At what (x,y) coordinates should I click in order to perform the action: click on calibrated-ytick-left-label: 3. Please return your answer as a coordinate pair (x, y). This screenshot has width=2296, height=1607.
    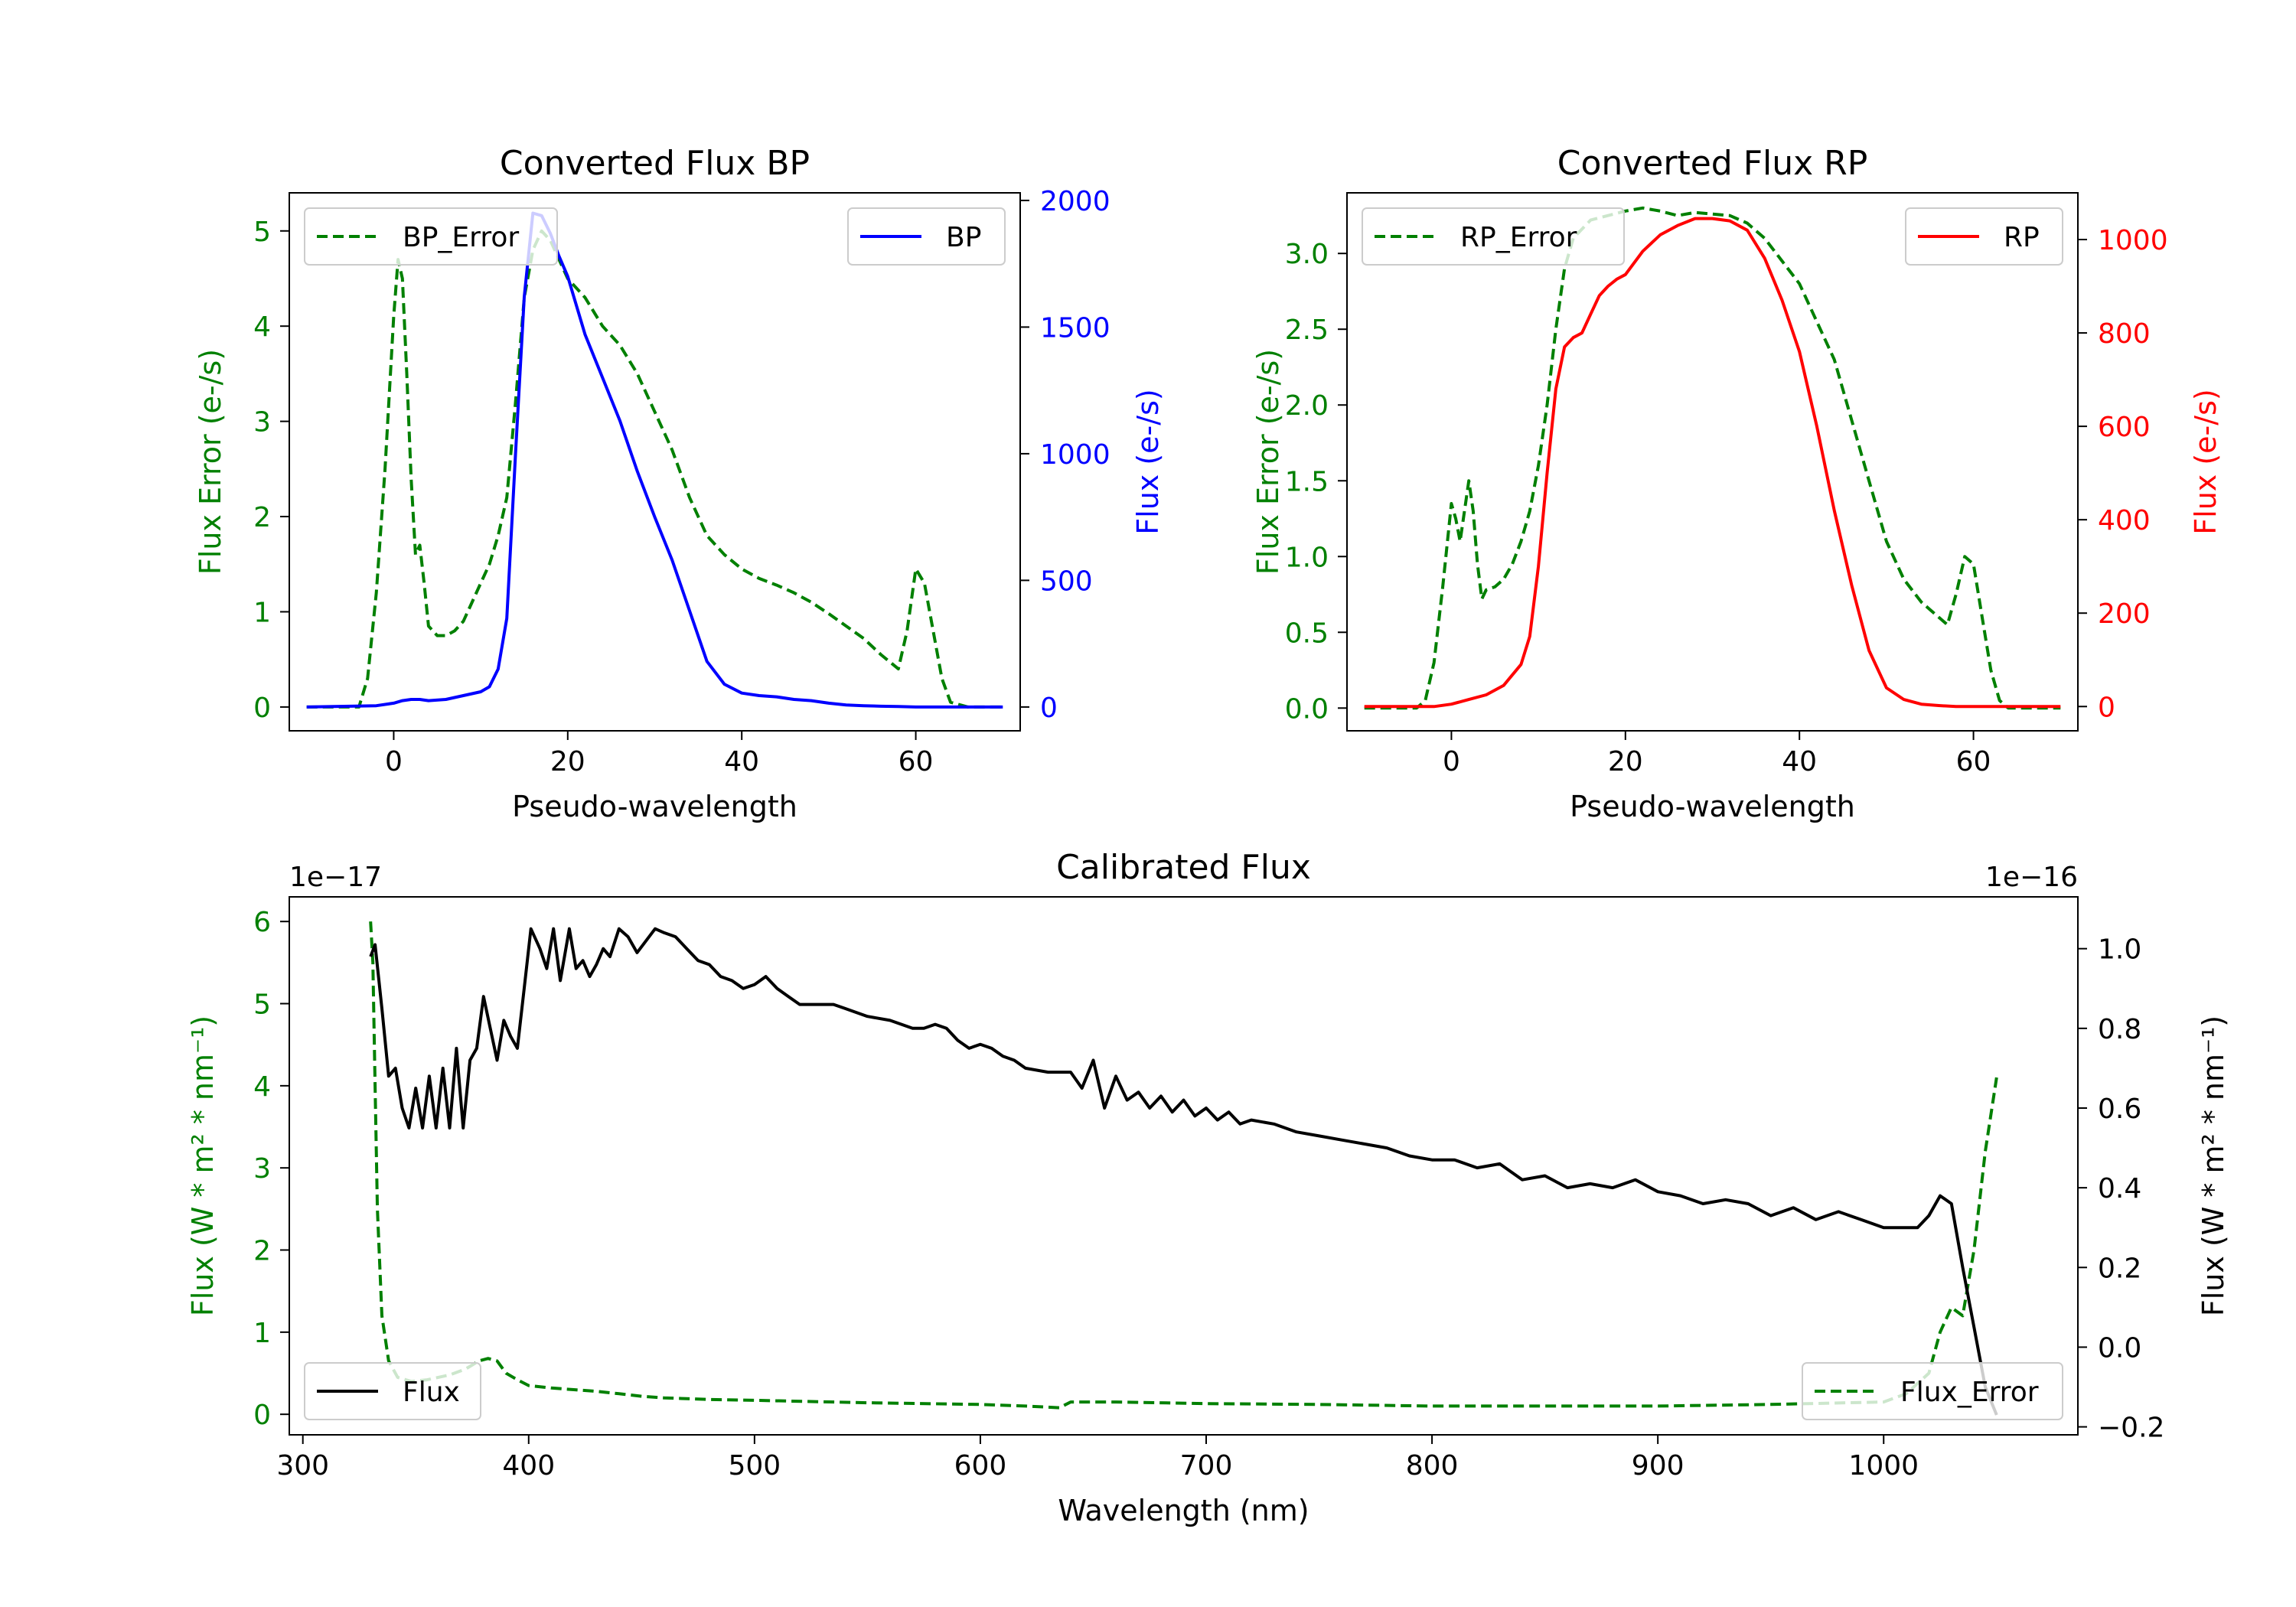
    Looking at the image, I should click on (262, 1169).